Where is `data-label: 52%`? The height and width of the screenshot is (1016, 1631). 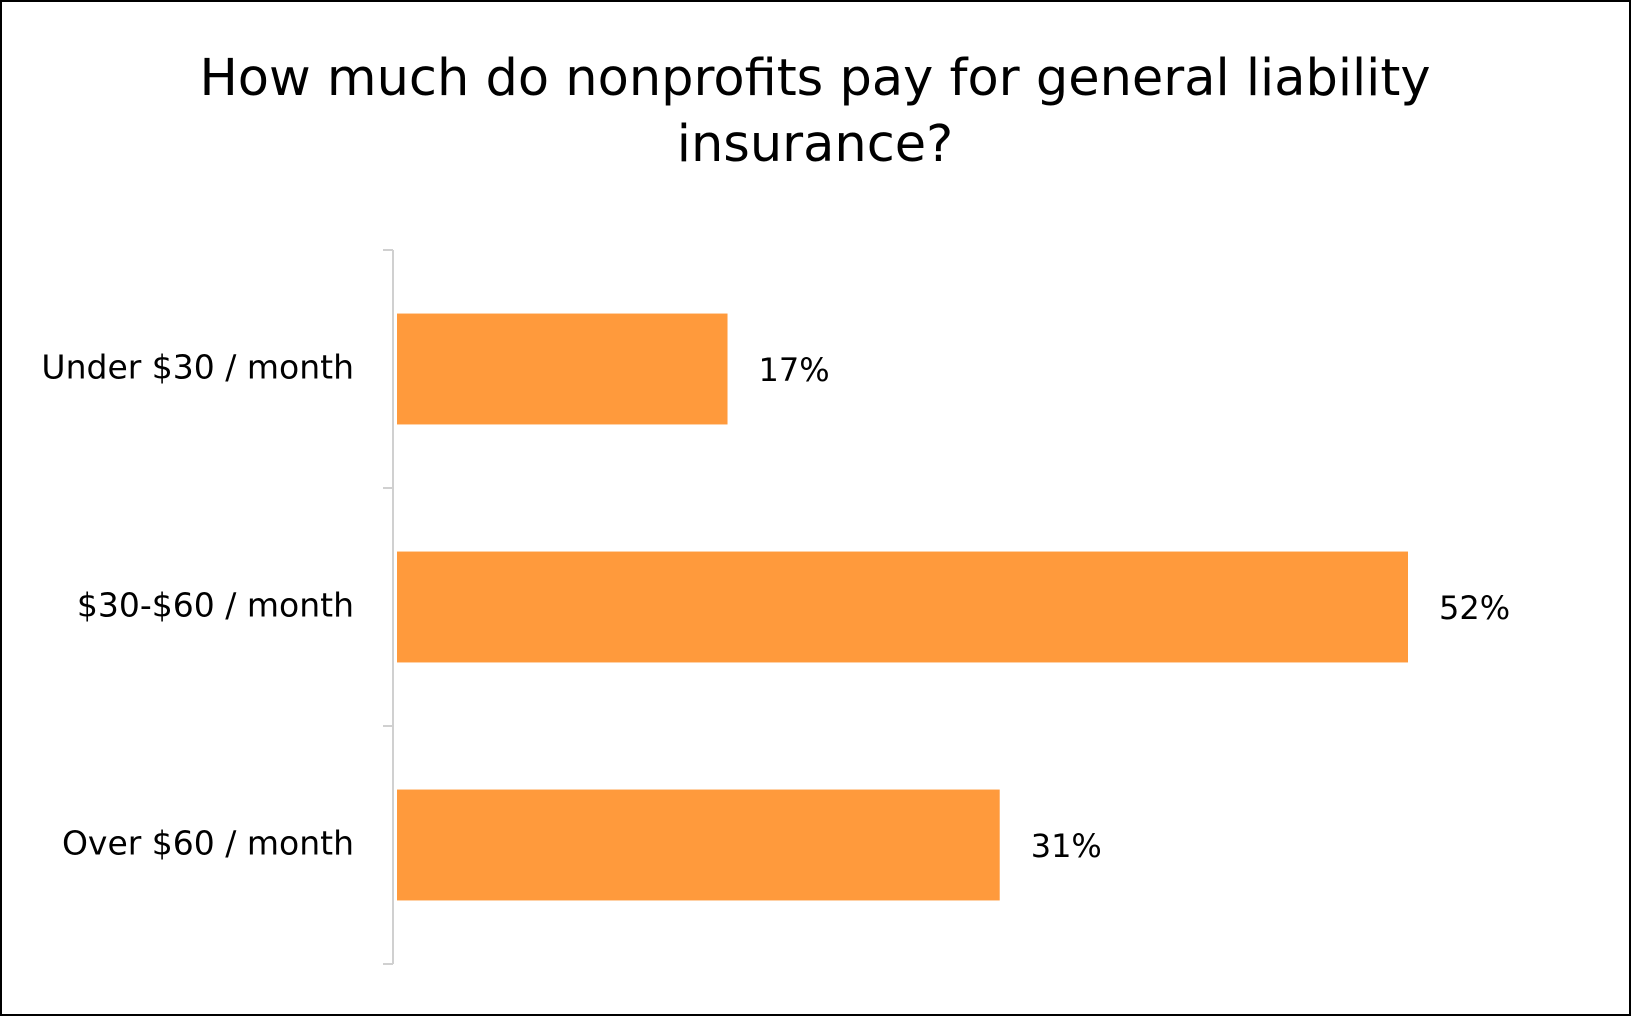 data-label: 52% is located at coordinates (1474, 608).